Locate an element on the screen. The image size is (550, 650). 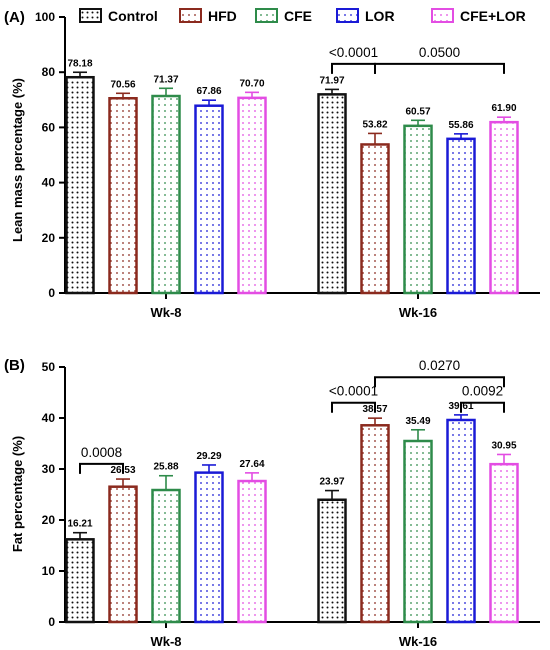
p-value-label: 0.0500 is located at coordinates (439, 52).